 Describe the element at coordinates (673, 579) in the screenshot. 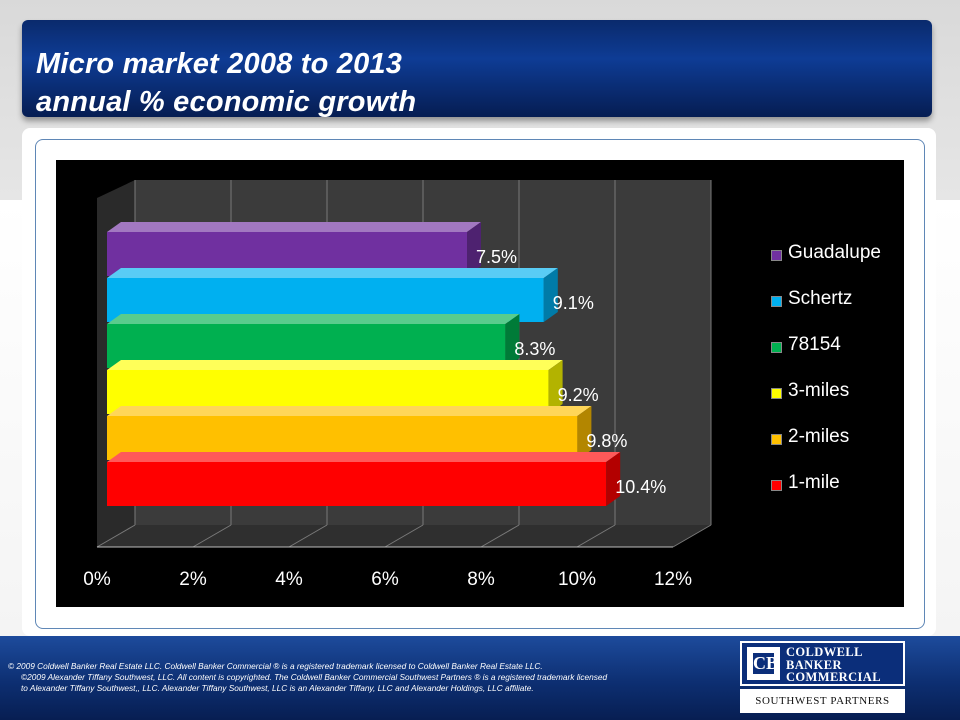

I see `x-tick-label-12: 12%` at that location.